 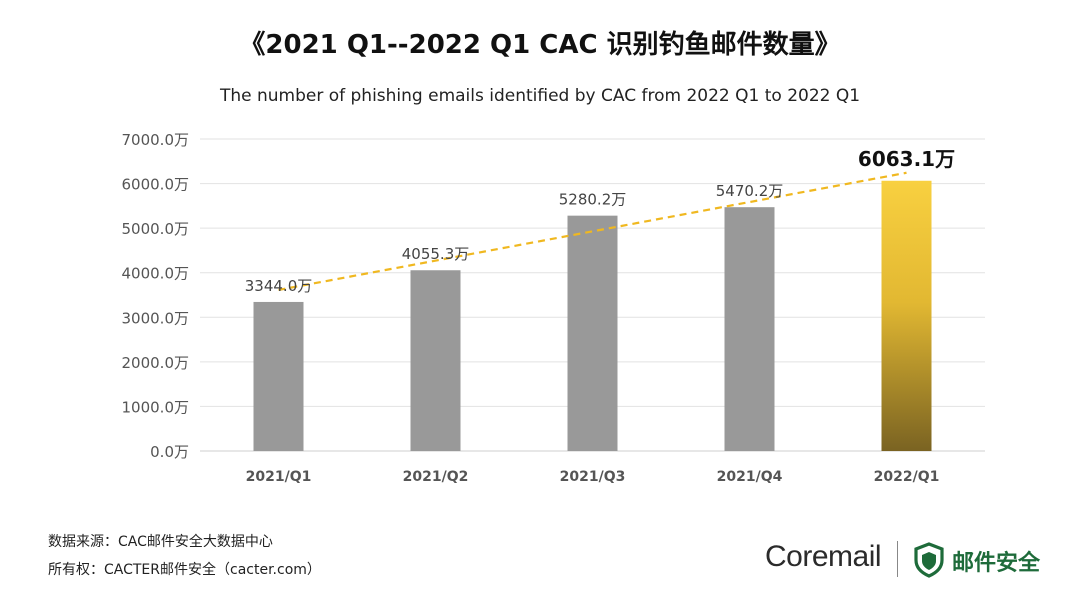 What do you see at coordinates (907, 477) in the screenshot?
I see `x-tick-label: 2022/Q1` at bounding box center [907, 477].